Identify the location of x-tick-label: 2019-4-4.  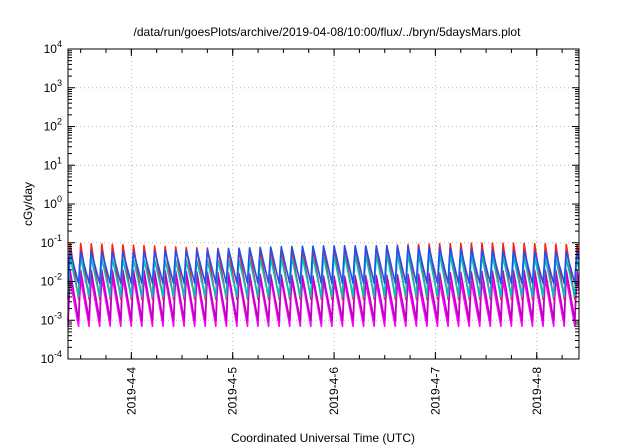
(131, 391).